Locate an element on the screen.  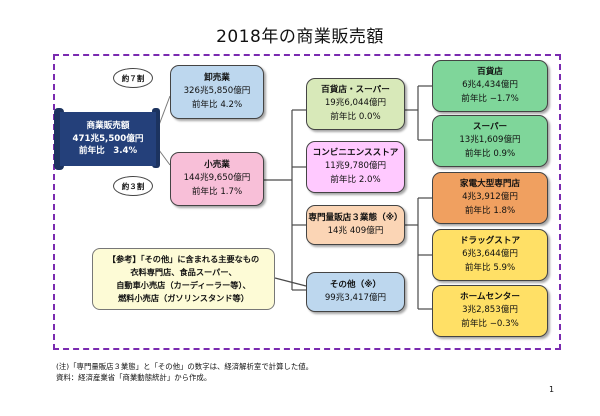
scroll-roll-left is located at coordinates (59, 139).